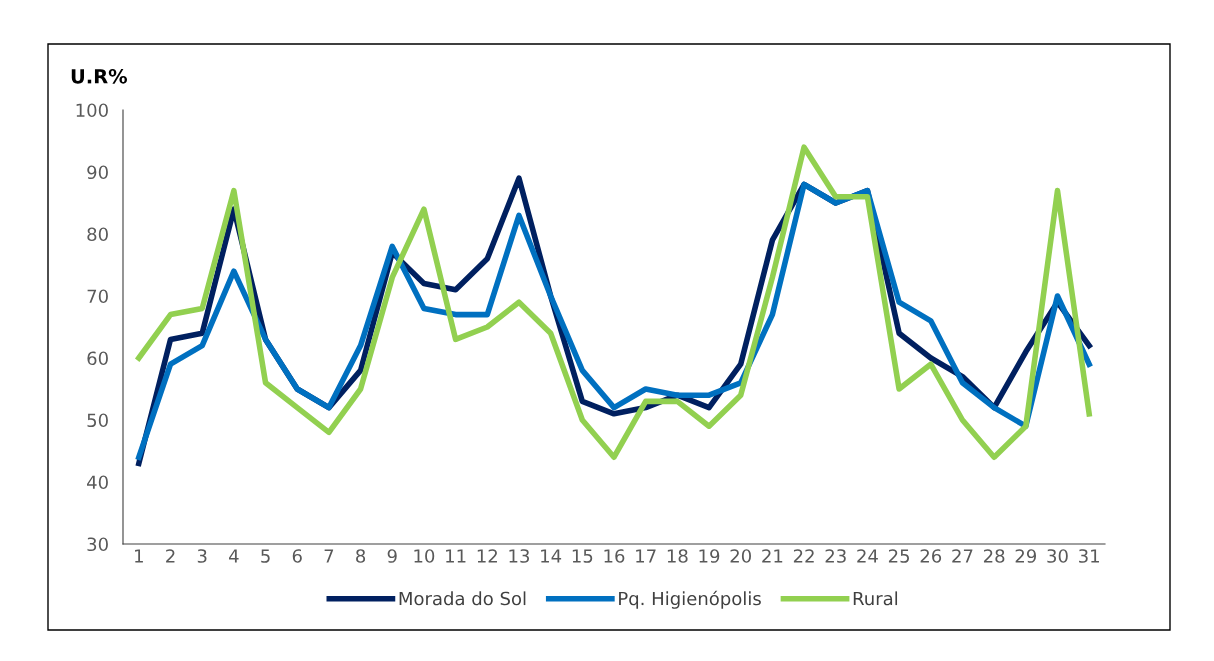 This screenshot has width=1214, height=661. I want to click on x-tick-label: 14, so click(551, 556).